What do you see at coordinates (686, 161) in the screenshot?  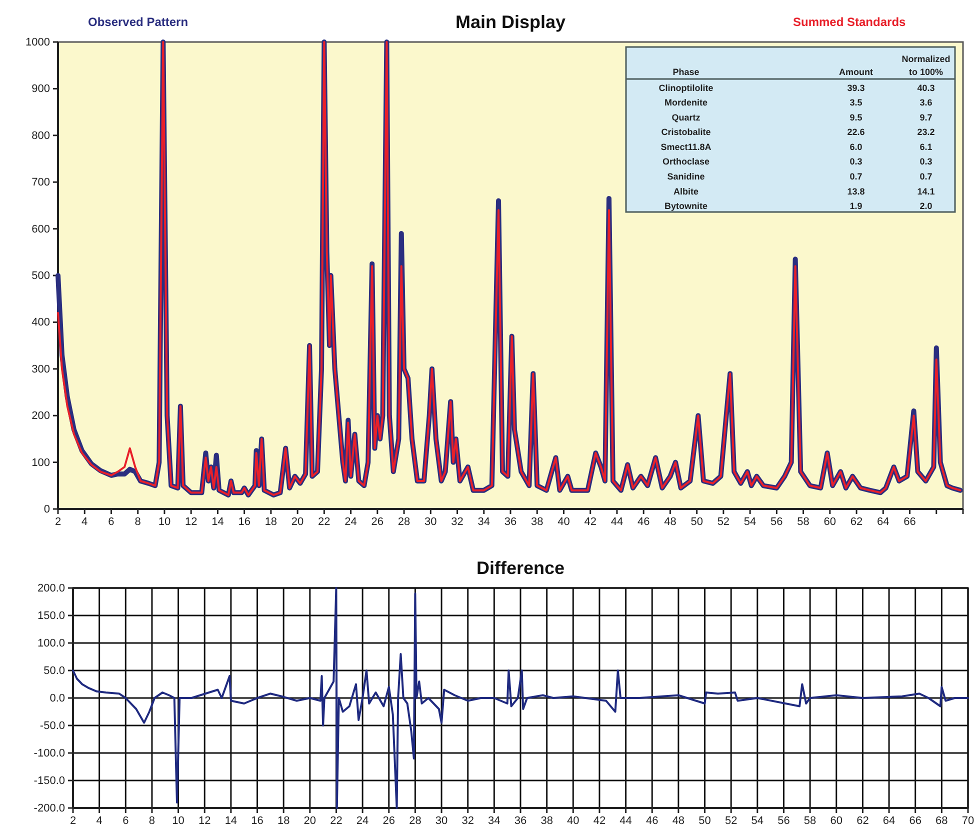 I see `category-label: Orthoclase` at bounding box center [686, 161].